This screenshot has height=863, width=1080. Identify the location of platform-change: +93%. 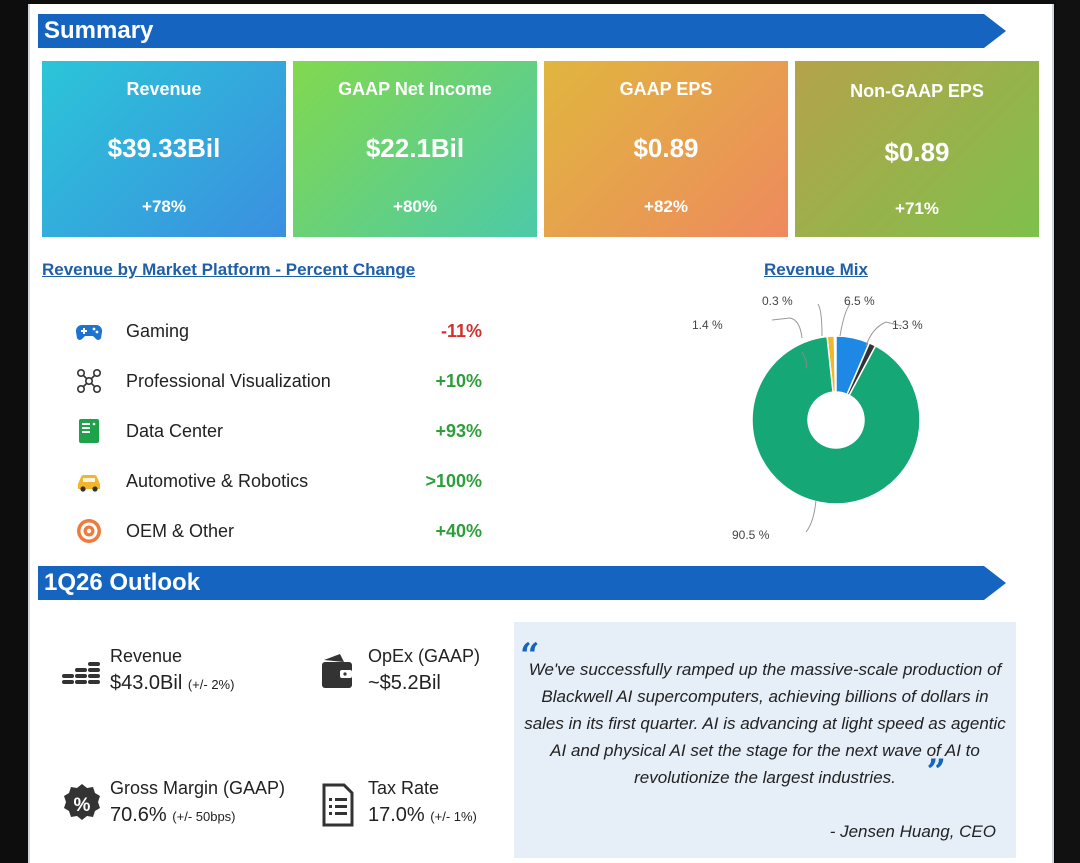
(458, 431).